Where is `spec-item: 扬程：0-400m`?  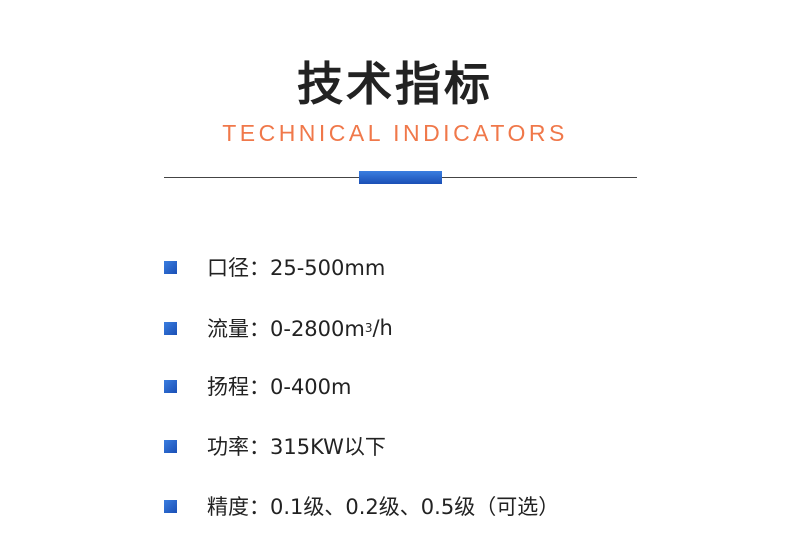
spec-item: 扬程：0-400m is located at coordinates (257, 386).